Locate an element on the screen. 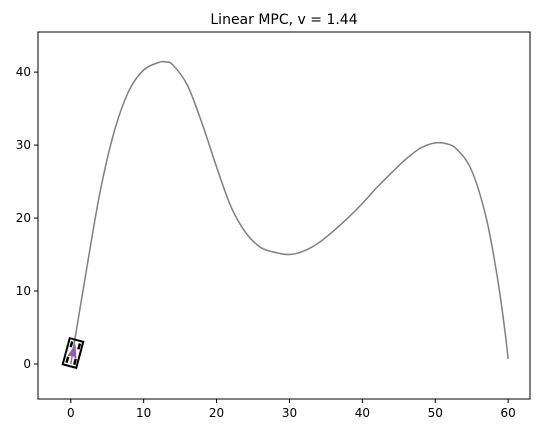  y-tick-label: 10 is located at coordinates (23, 291).